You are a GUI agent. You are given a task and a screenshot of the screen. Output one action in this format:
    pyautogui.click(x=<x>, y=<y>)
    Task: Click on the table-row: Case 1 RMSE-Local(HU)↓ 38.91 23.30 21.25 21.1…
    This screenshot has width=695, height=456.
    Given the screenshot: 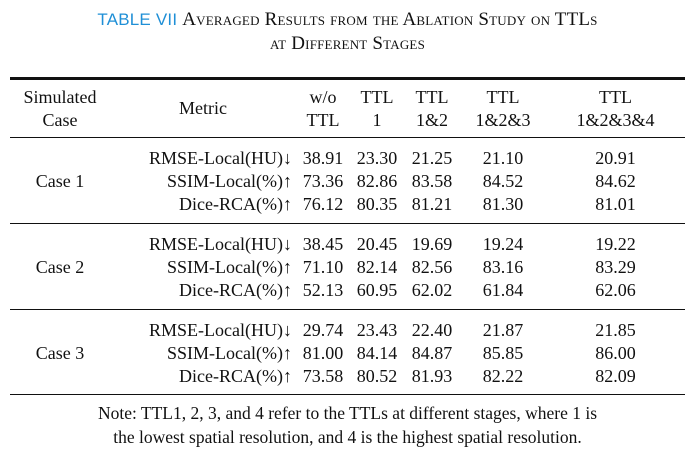 What is the action you would take?
    pyautogui.click(x=347, y=169)
    